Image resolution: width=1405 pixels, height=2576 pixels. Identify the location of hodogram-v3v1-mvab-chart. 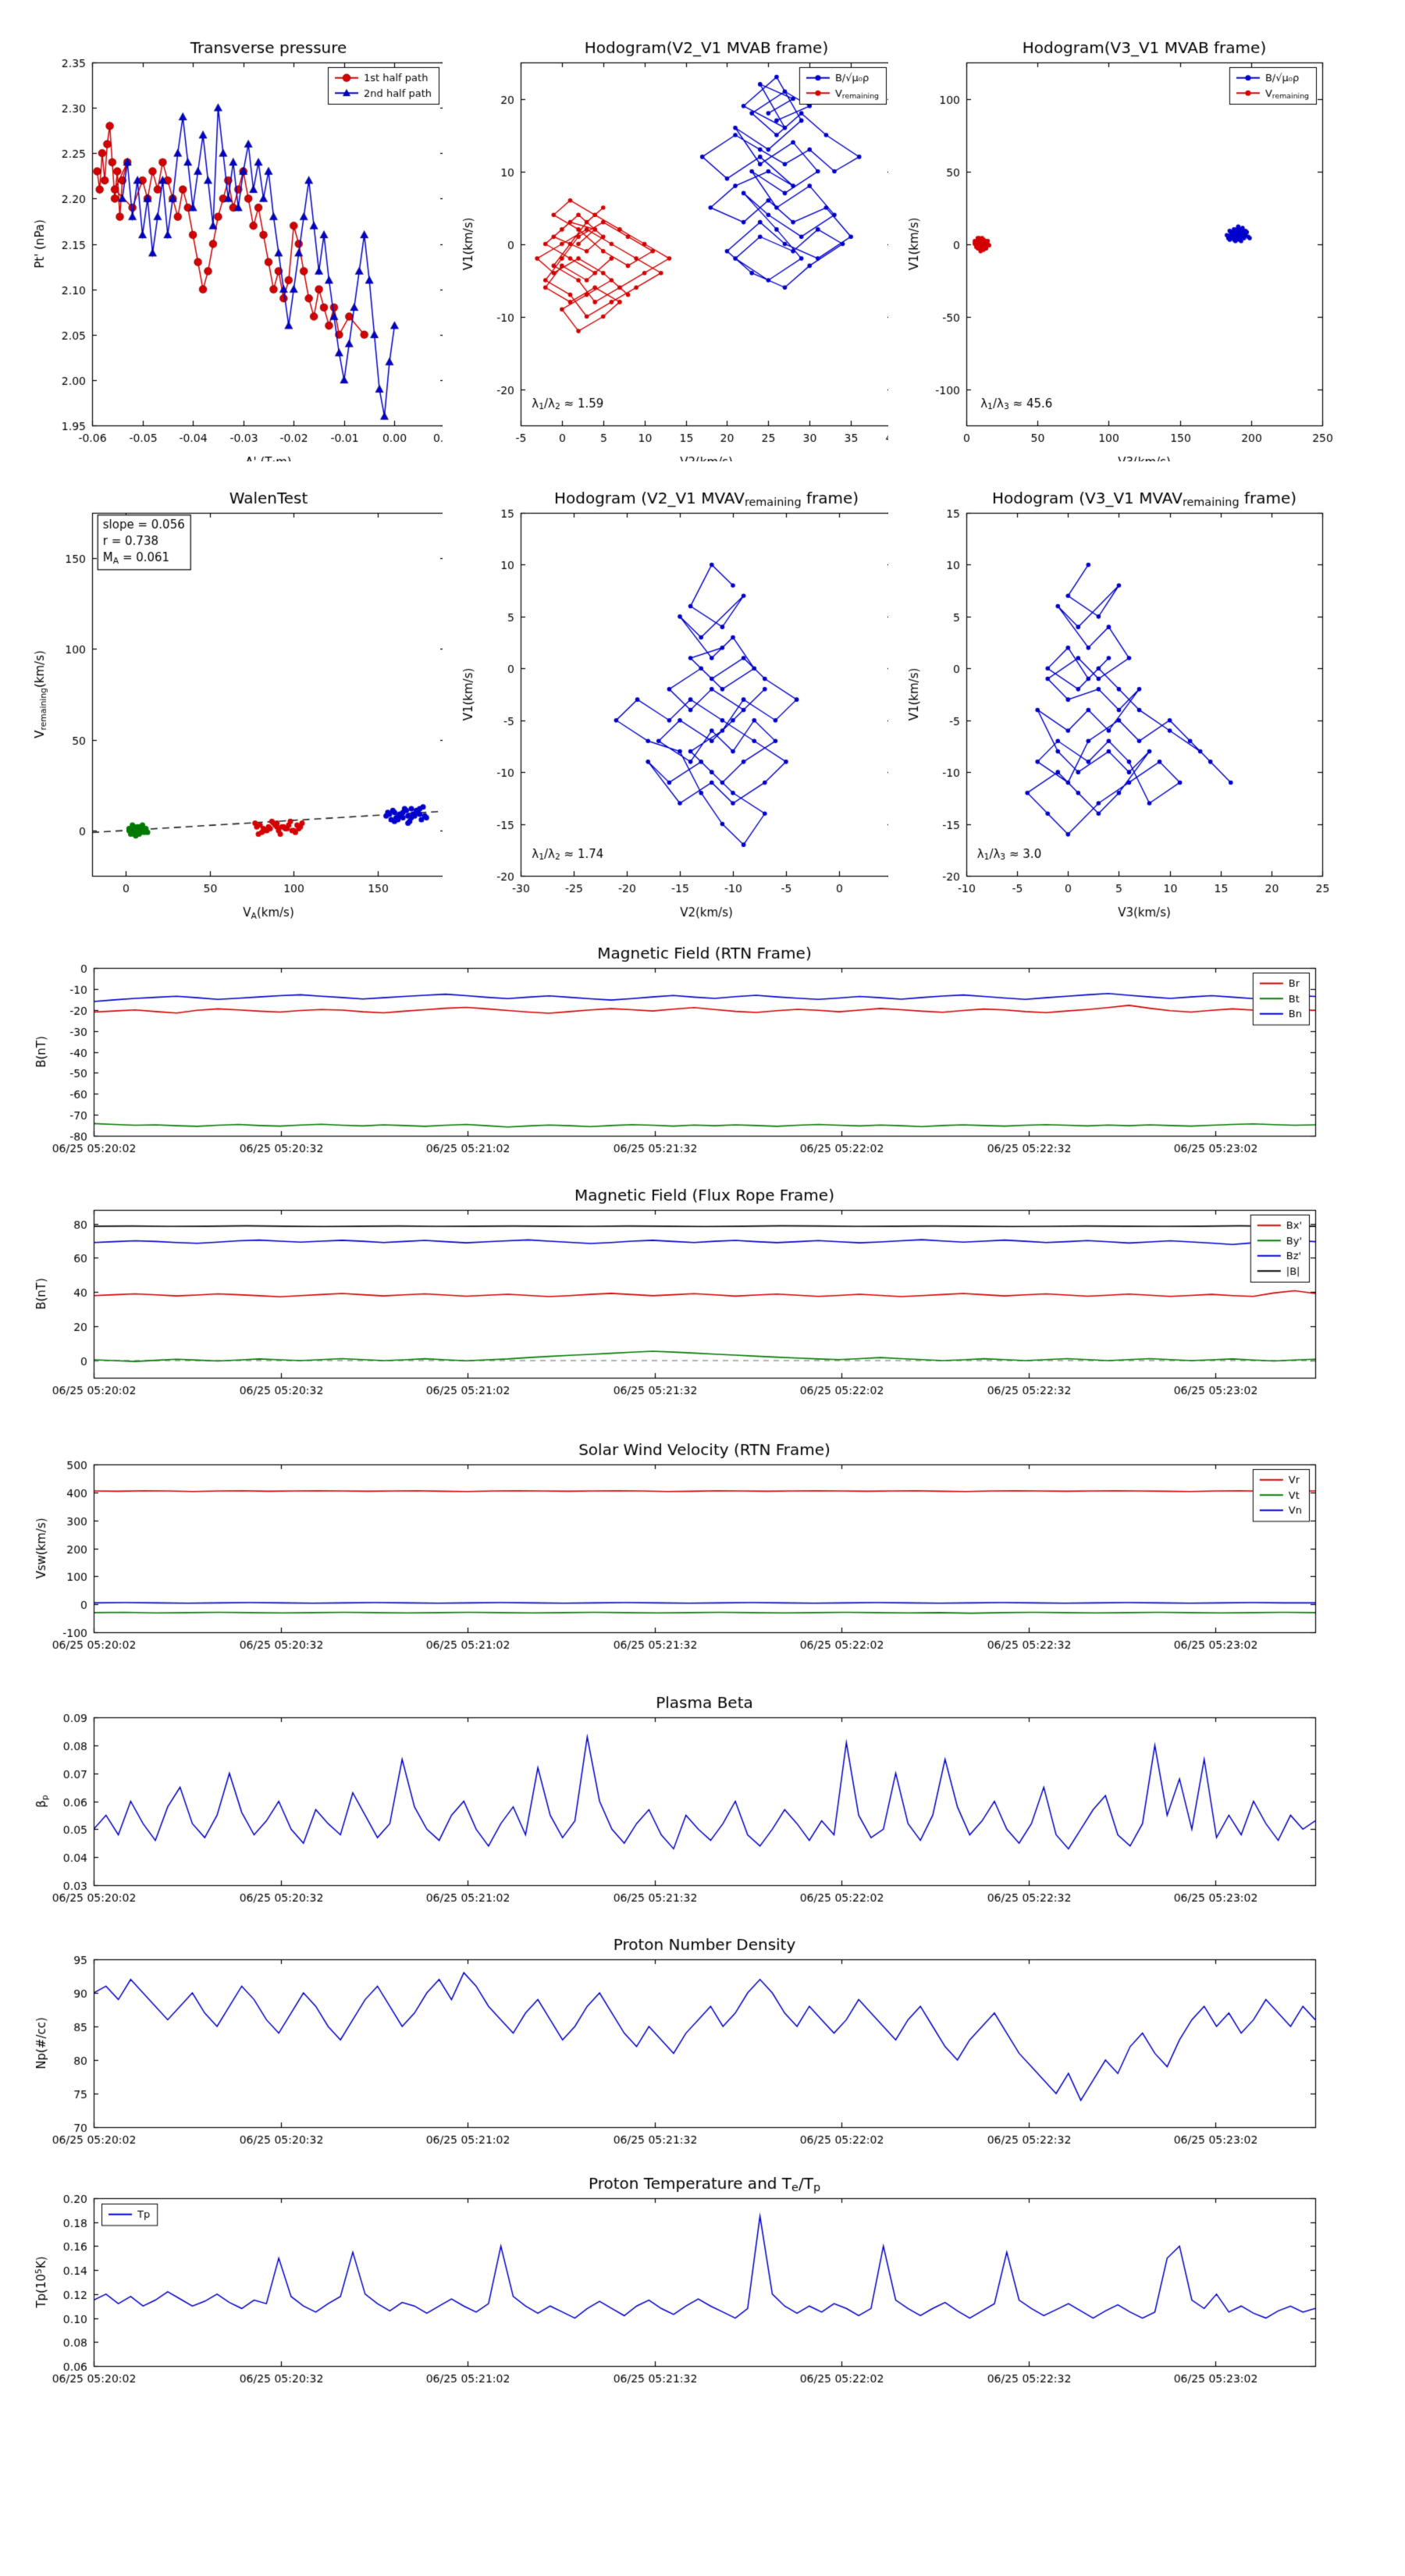
(1142, 245).